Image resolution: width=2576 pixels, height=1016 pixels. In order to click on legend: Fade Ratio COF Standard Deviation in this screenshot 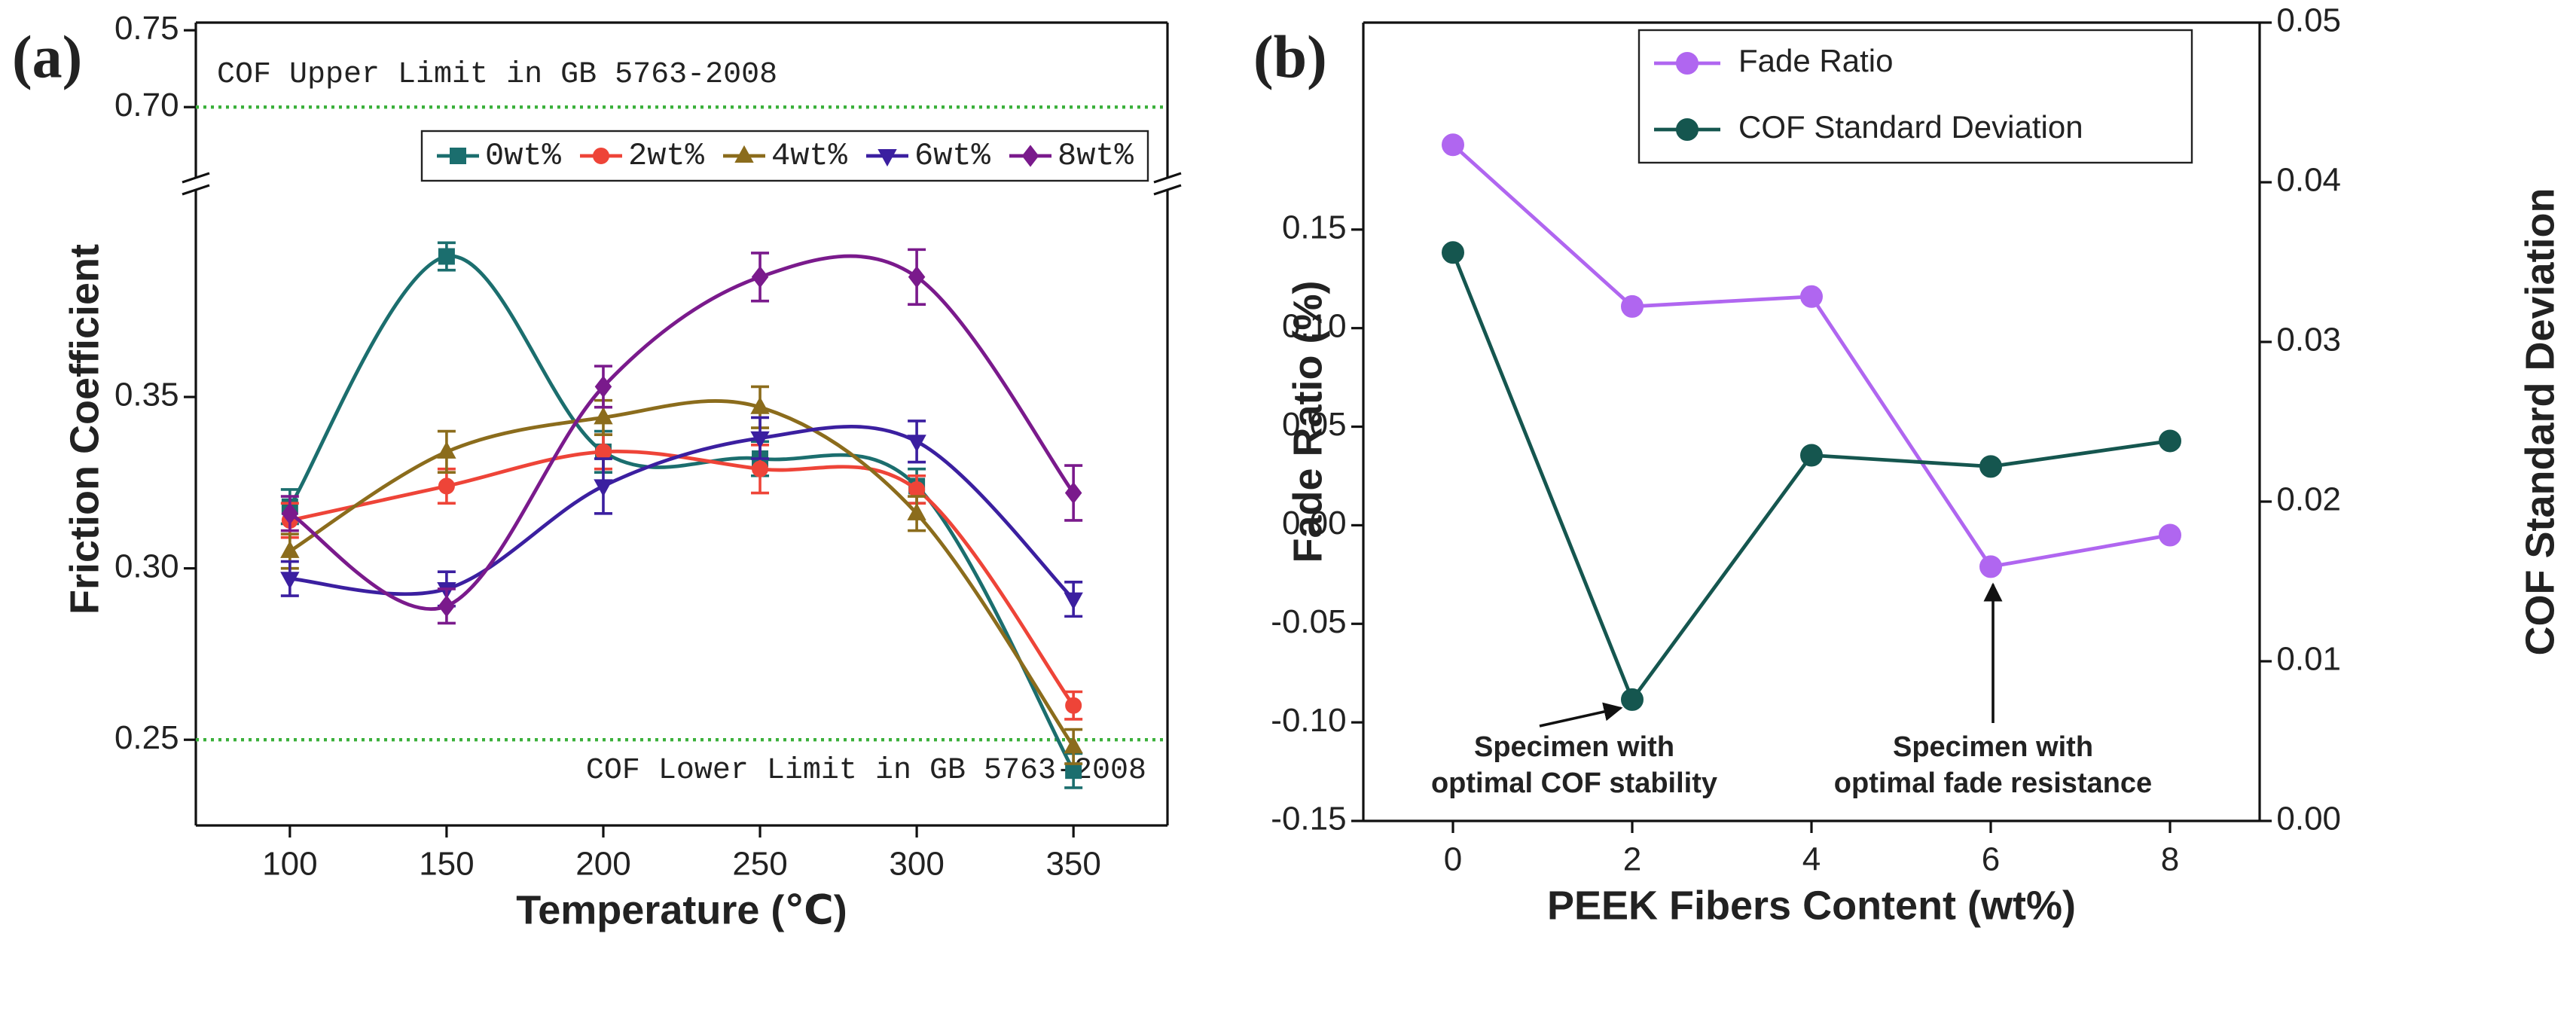, I will do `click(1915, 97)`.